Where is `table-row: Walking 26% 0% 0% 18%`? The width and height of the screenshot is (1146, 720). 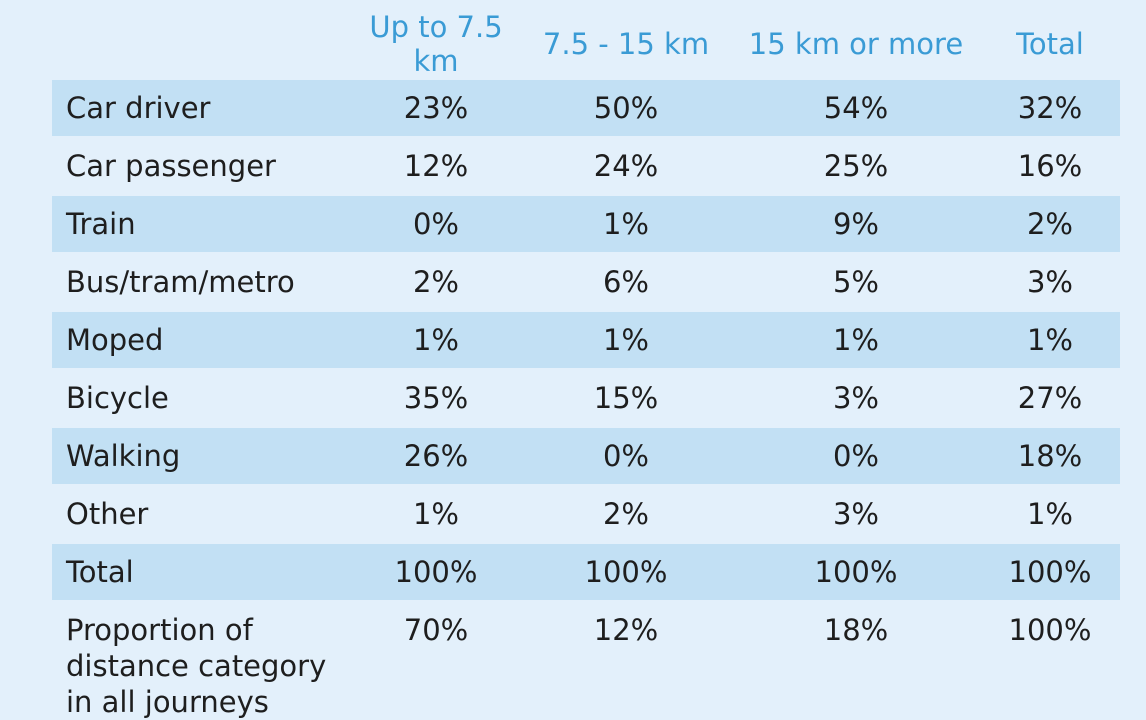 table-row: Walking 26% 0% 0% 18% is located at coordinates (586, 455).